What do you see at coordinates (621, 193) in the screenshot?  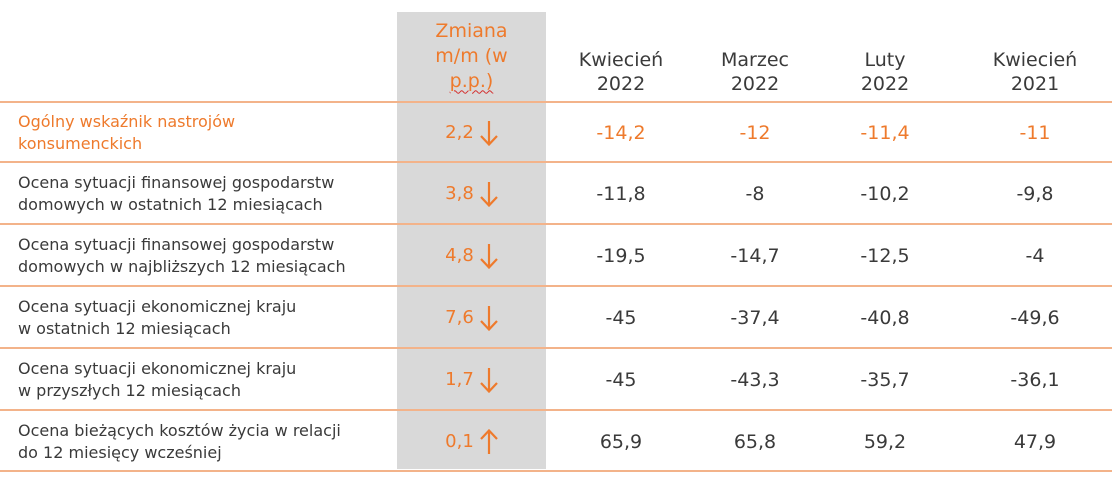 I see `cell-value: -11,8` at bounding box center [621, 193].